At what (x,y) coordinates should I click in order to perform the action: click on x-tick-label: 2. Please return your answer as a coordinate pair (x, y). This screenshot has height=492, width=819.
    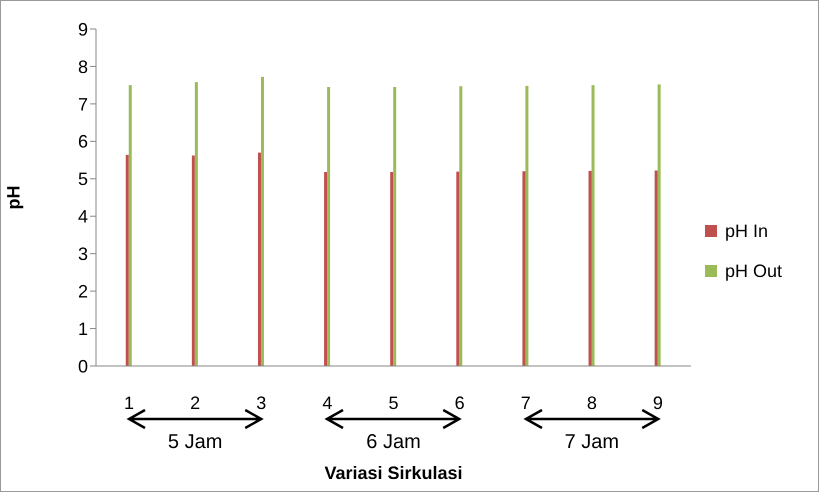
    Looking at the image, I should click on (195, 402).